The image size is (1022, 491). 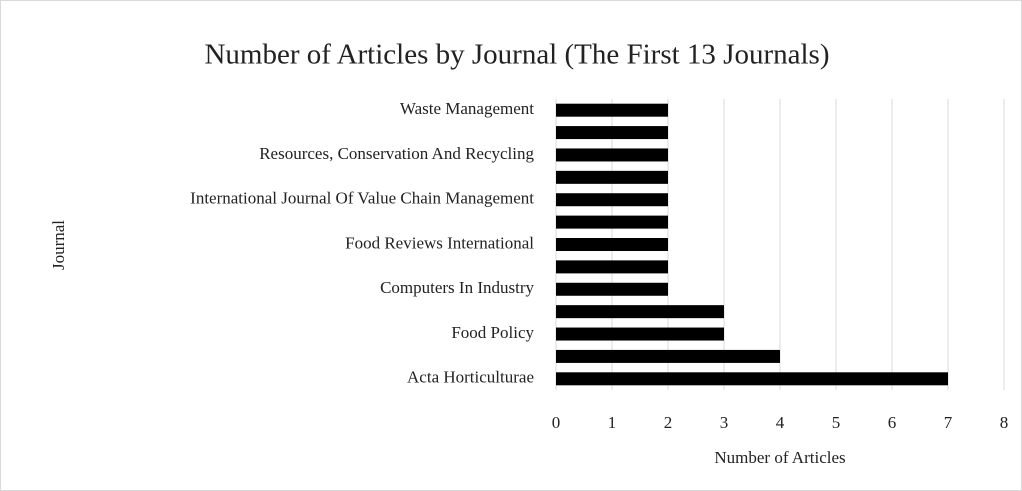 What do you see at coordinates (467, 108) in the screenshot?
I see `y-tick-label: Waste Management` at bounding box center [467, 108].